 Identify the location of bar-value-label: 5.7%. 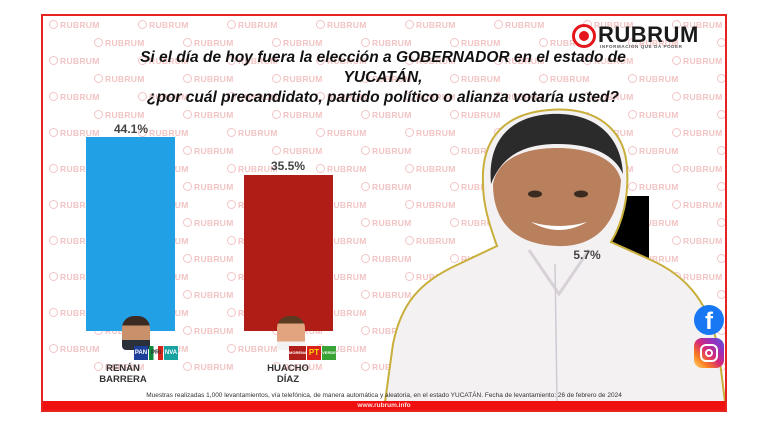
(587, 255).